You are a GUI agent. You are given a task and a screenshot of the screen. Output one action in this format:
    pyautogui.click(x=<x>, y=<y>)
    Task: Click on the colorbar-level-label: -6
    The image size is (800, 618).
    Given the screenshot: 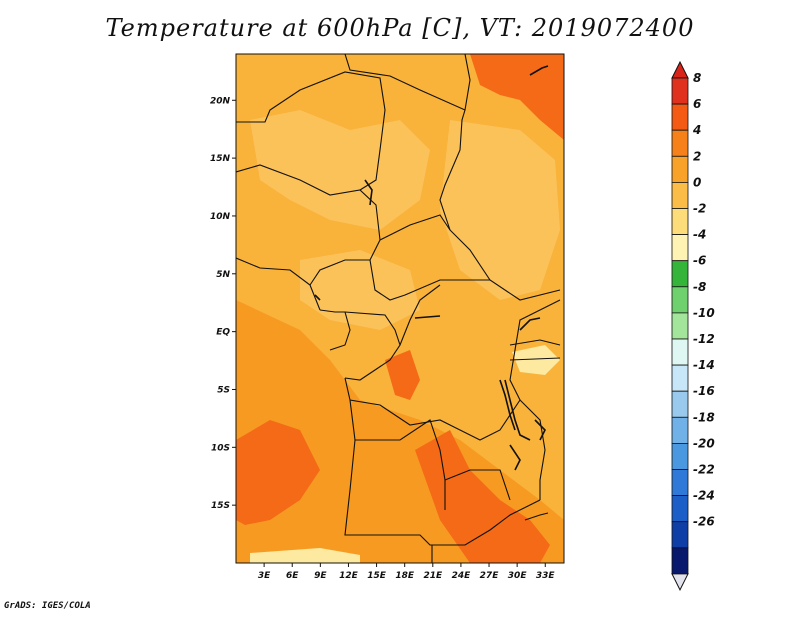 What is the action you would take?
    pyautogui.click(x=699, y=261)
    